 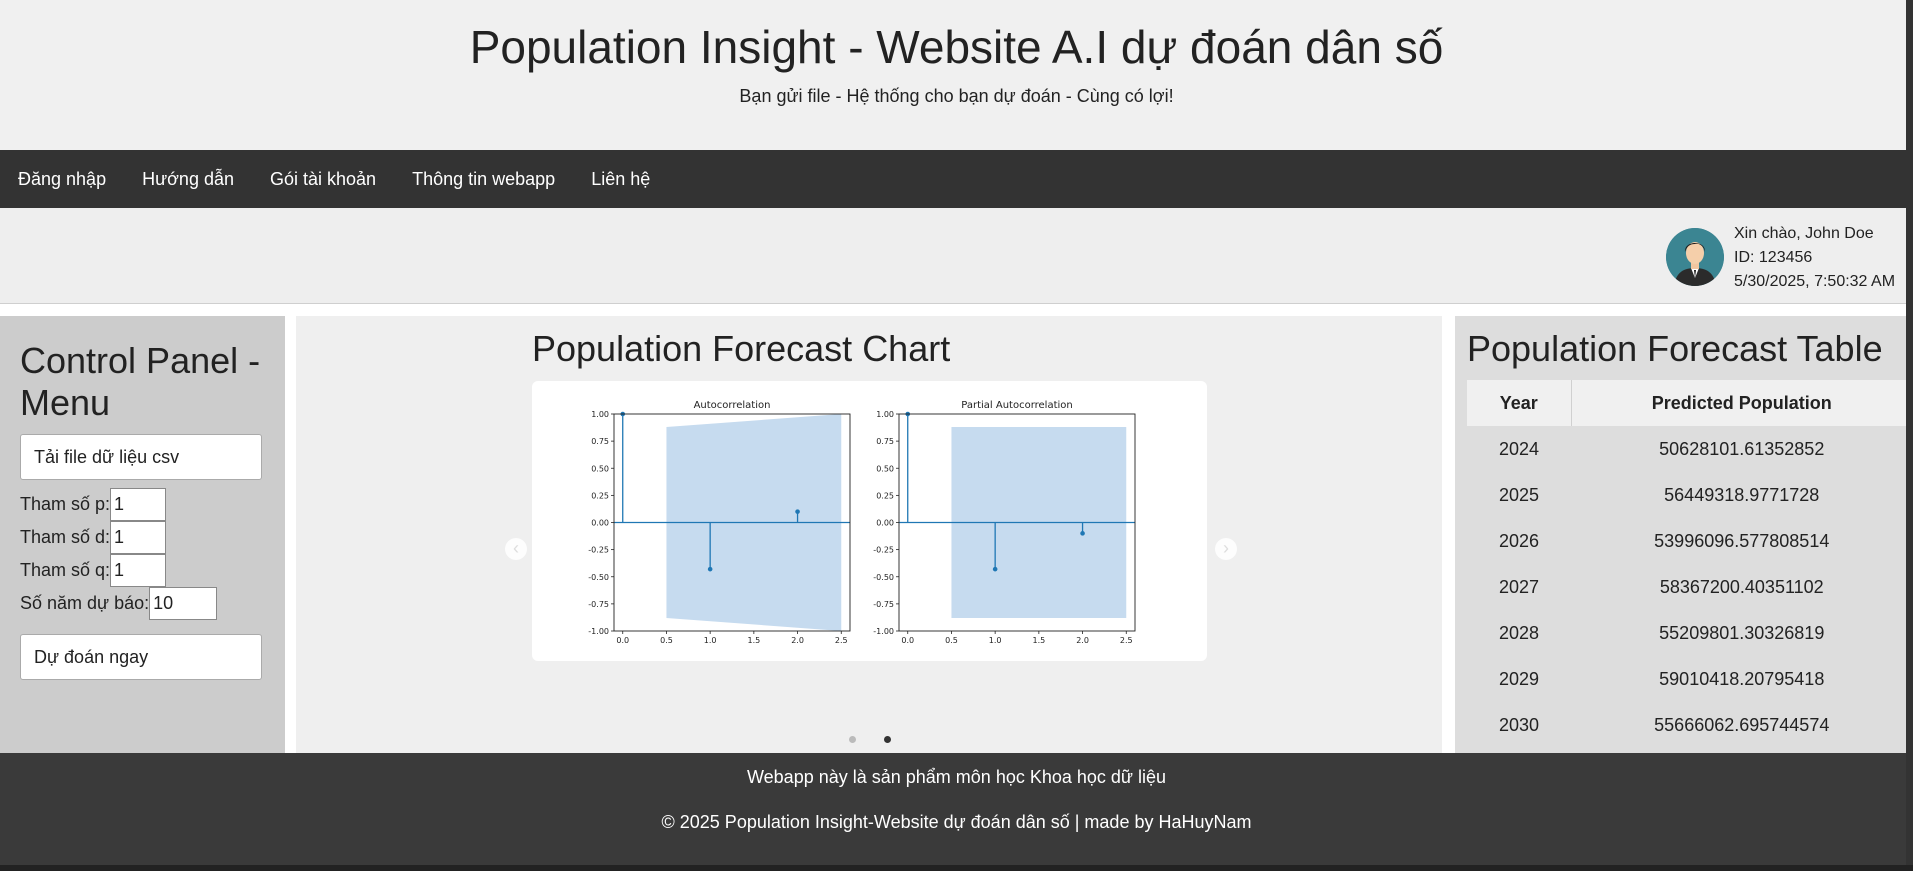 What do you see at coordinates (1815, 281) in the screenshot?
I see `user-datetime: 5/30/2025, 7:50:32 AM` at bounding box center [1815, 281].